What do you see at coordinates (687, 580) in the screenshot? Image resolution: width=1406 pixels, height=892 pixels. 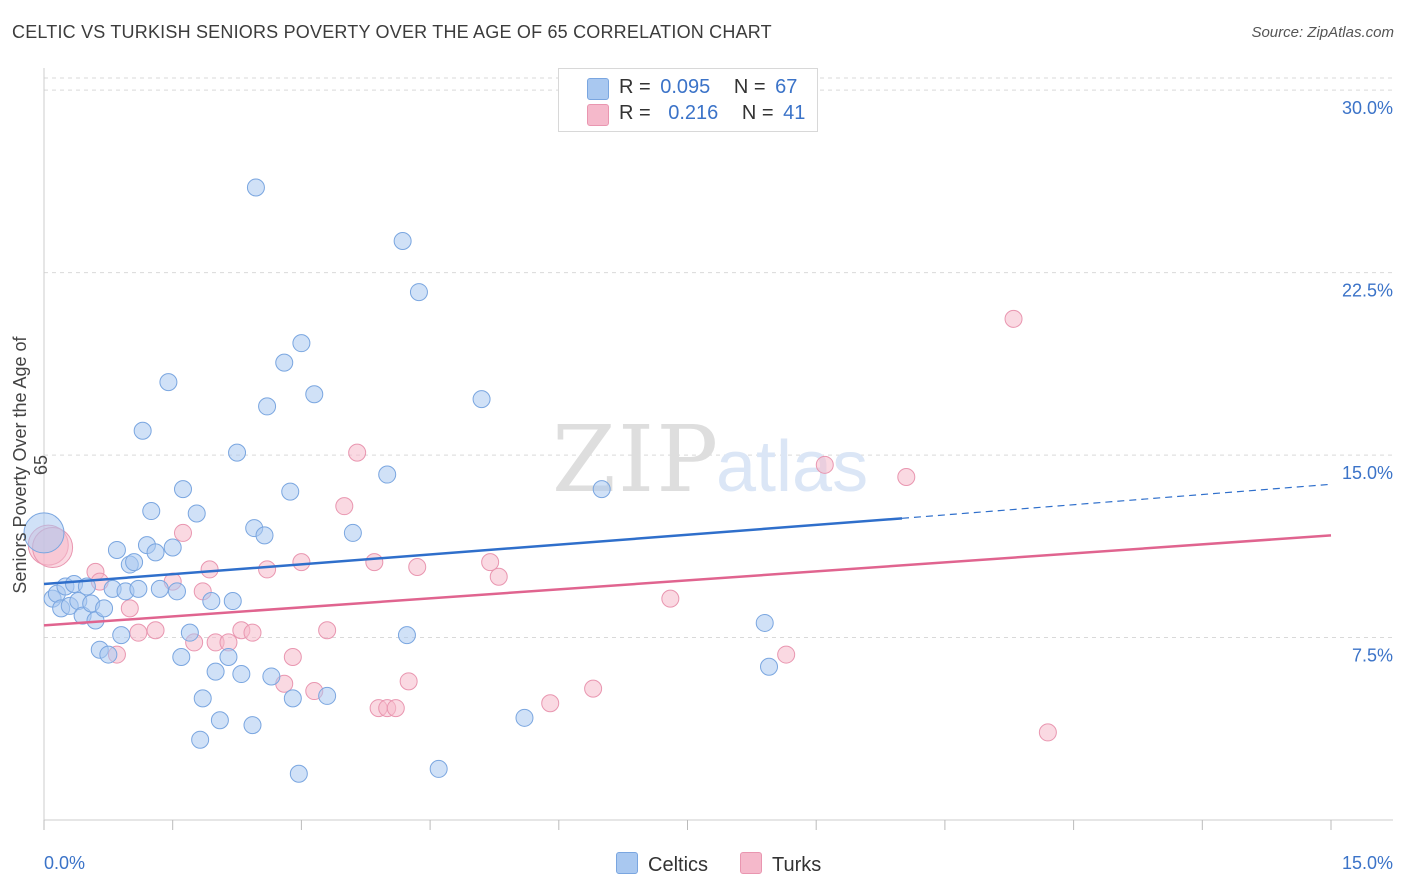 I see `turks-trend-line` at bounding box center [687, 580].